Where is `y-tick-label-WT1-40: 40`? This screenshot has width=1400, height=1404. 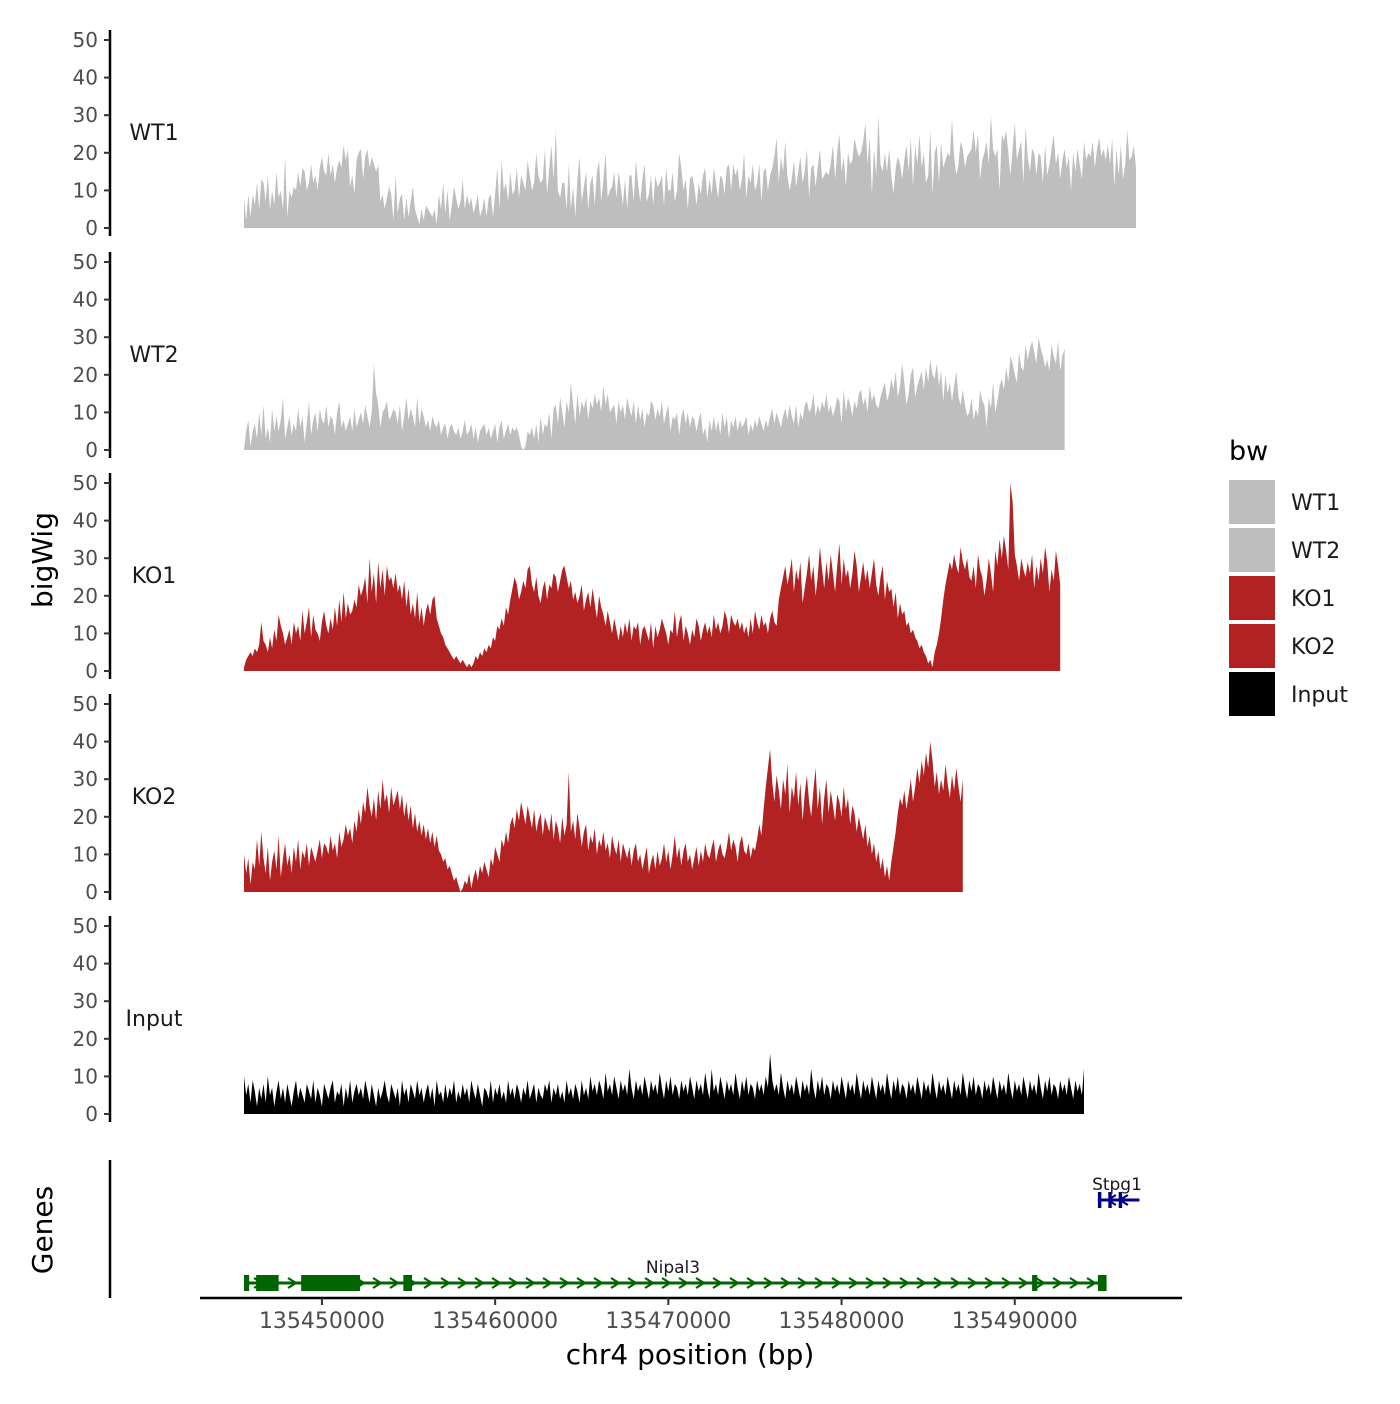 y-tick-label-WT1-40: 40 is located at coordinates (85, 78).